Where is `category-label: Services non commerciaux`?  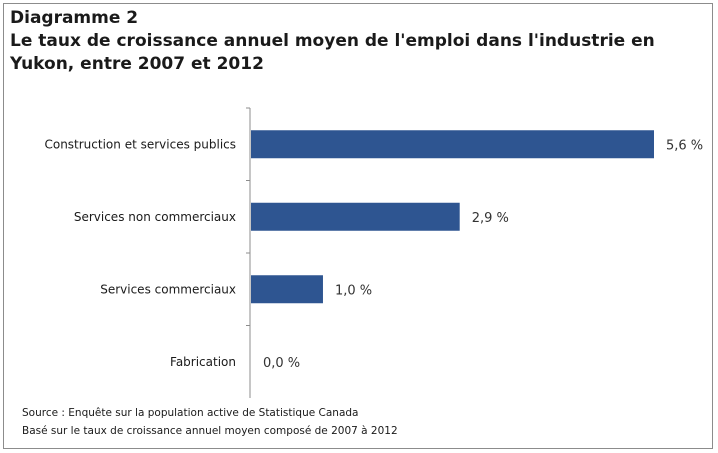 category-label: Services non commerciaux is located at coordinates (155, 217).